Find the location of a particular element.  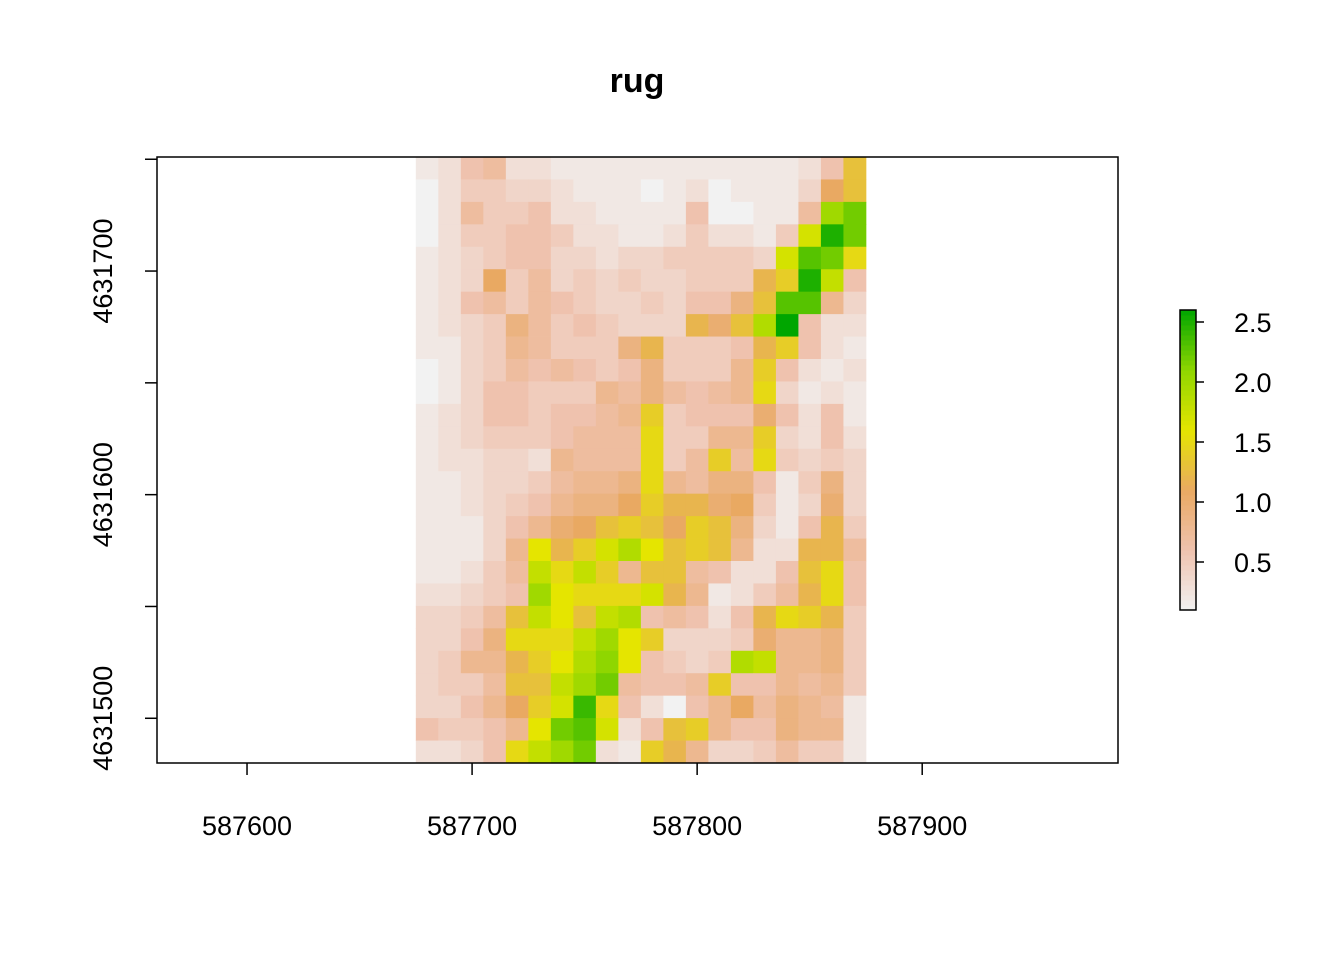

x-tick-label: 587600 is located at coordinates (247, 826).